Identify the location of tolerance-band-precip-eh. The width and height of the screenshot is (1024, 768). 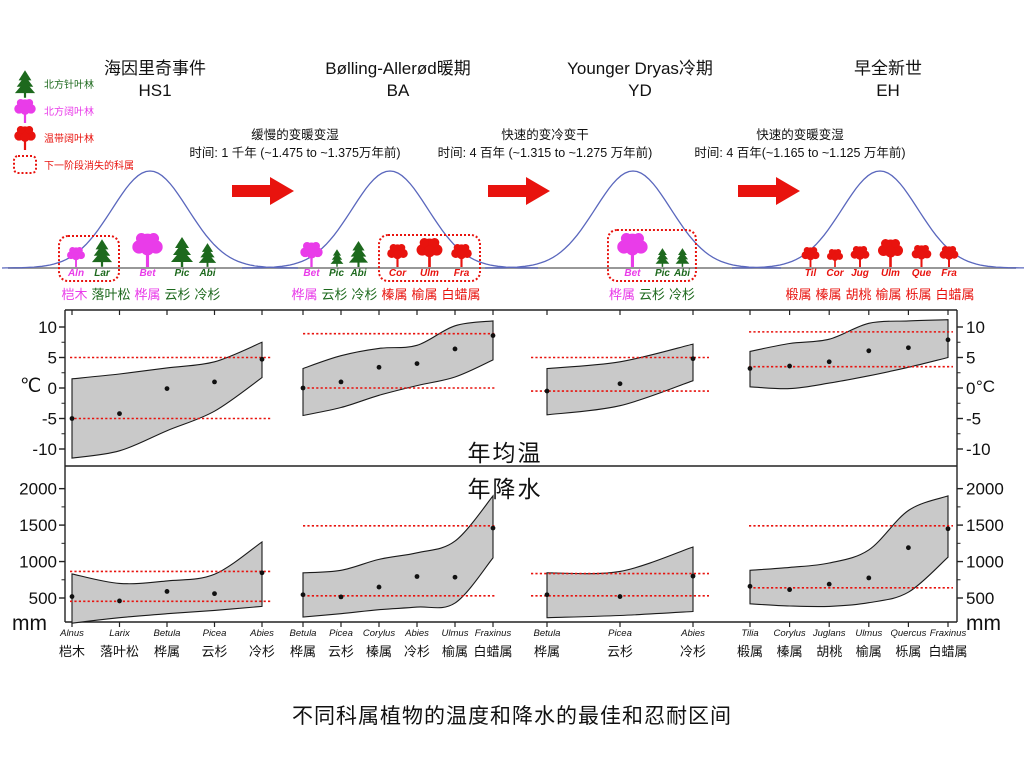
(849, 551).